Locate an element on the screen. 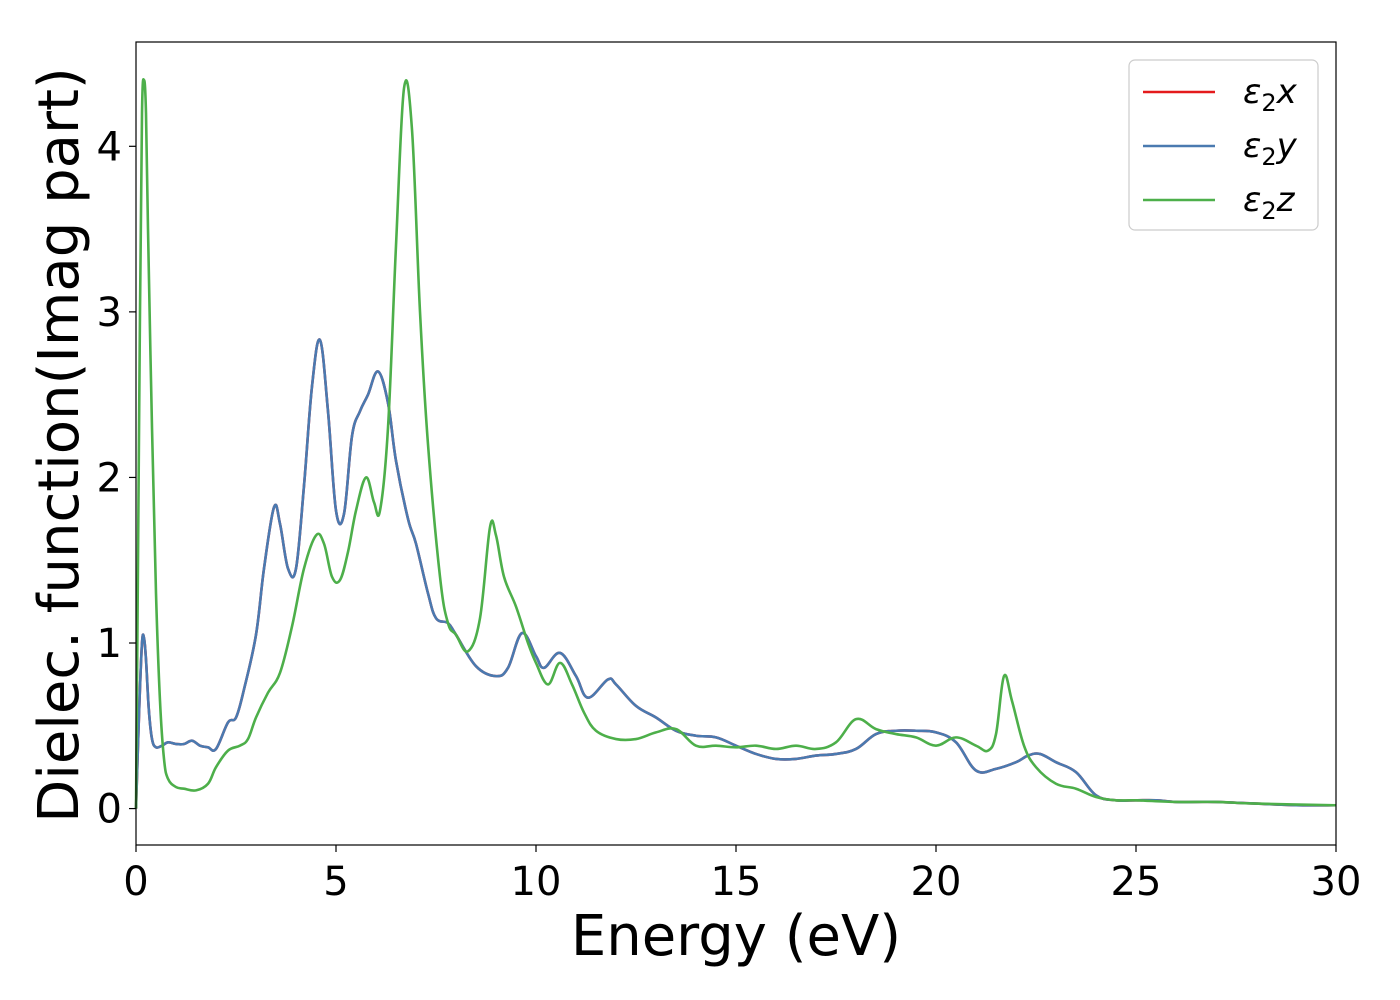 This screenshot has width=1400, height=1000. y-axis-title: Dielec. function(Imag part) is located at coordinates (59, 445).